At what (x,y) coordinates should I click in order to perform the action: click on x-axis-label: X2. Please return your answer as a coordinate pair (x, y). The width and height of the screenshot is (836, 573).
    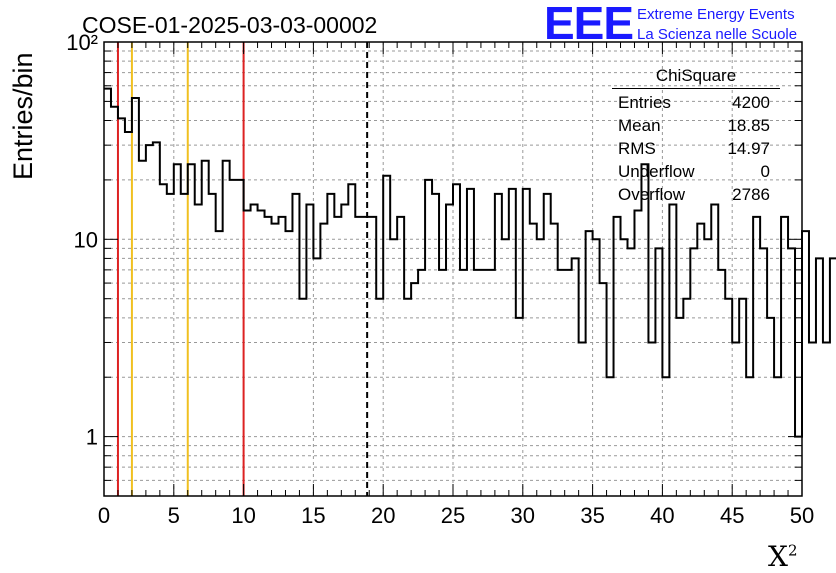
    Looking at the image, I should click on (783, 556).